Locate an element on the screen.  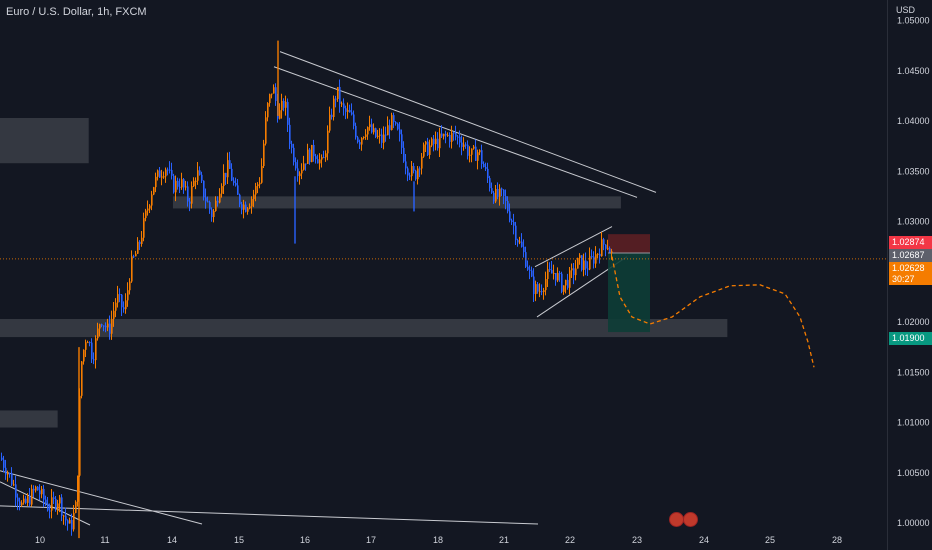
y-tick-label: 1.00500 is located at coordinates (913, 473).